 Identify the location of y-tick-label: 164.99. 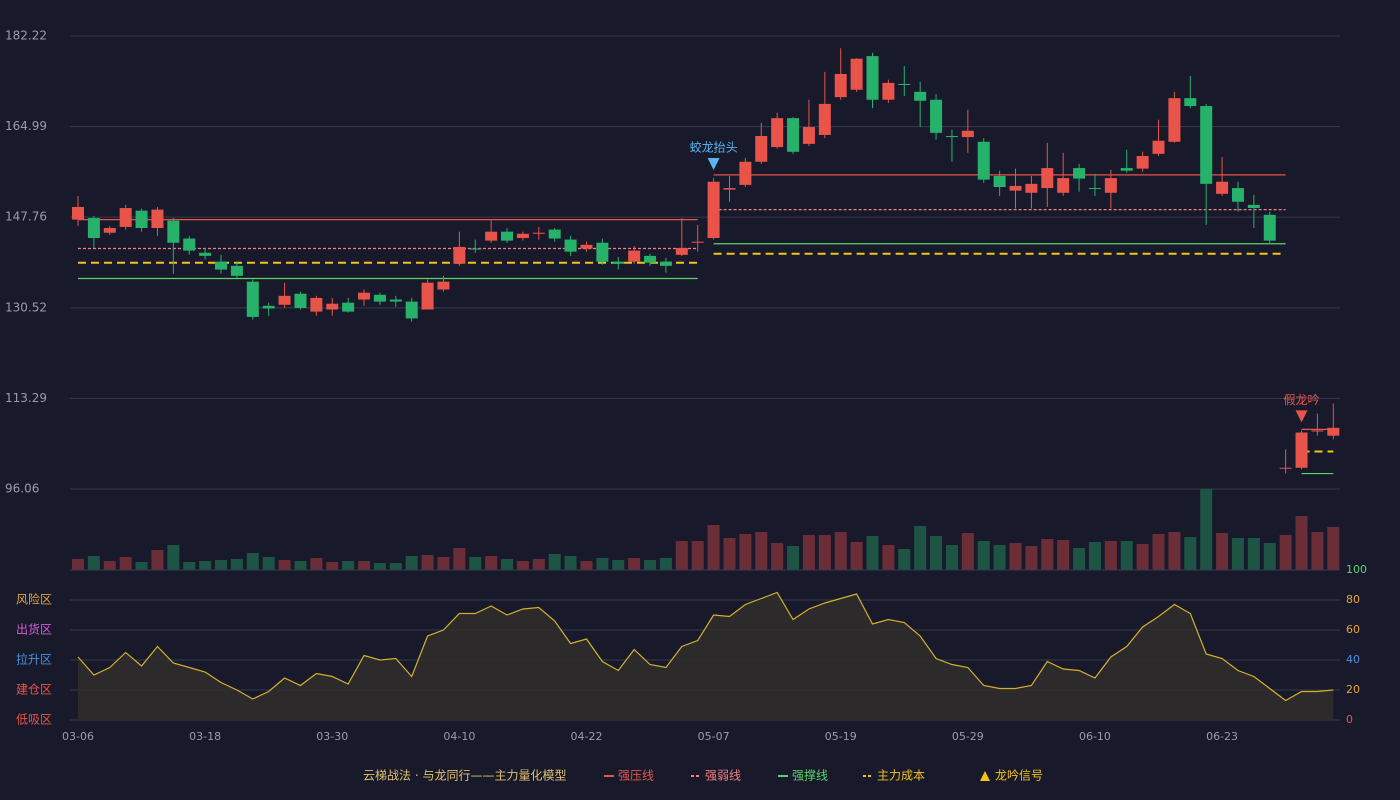
(26, 126).